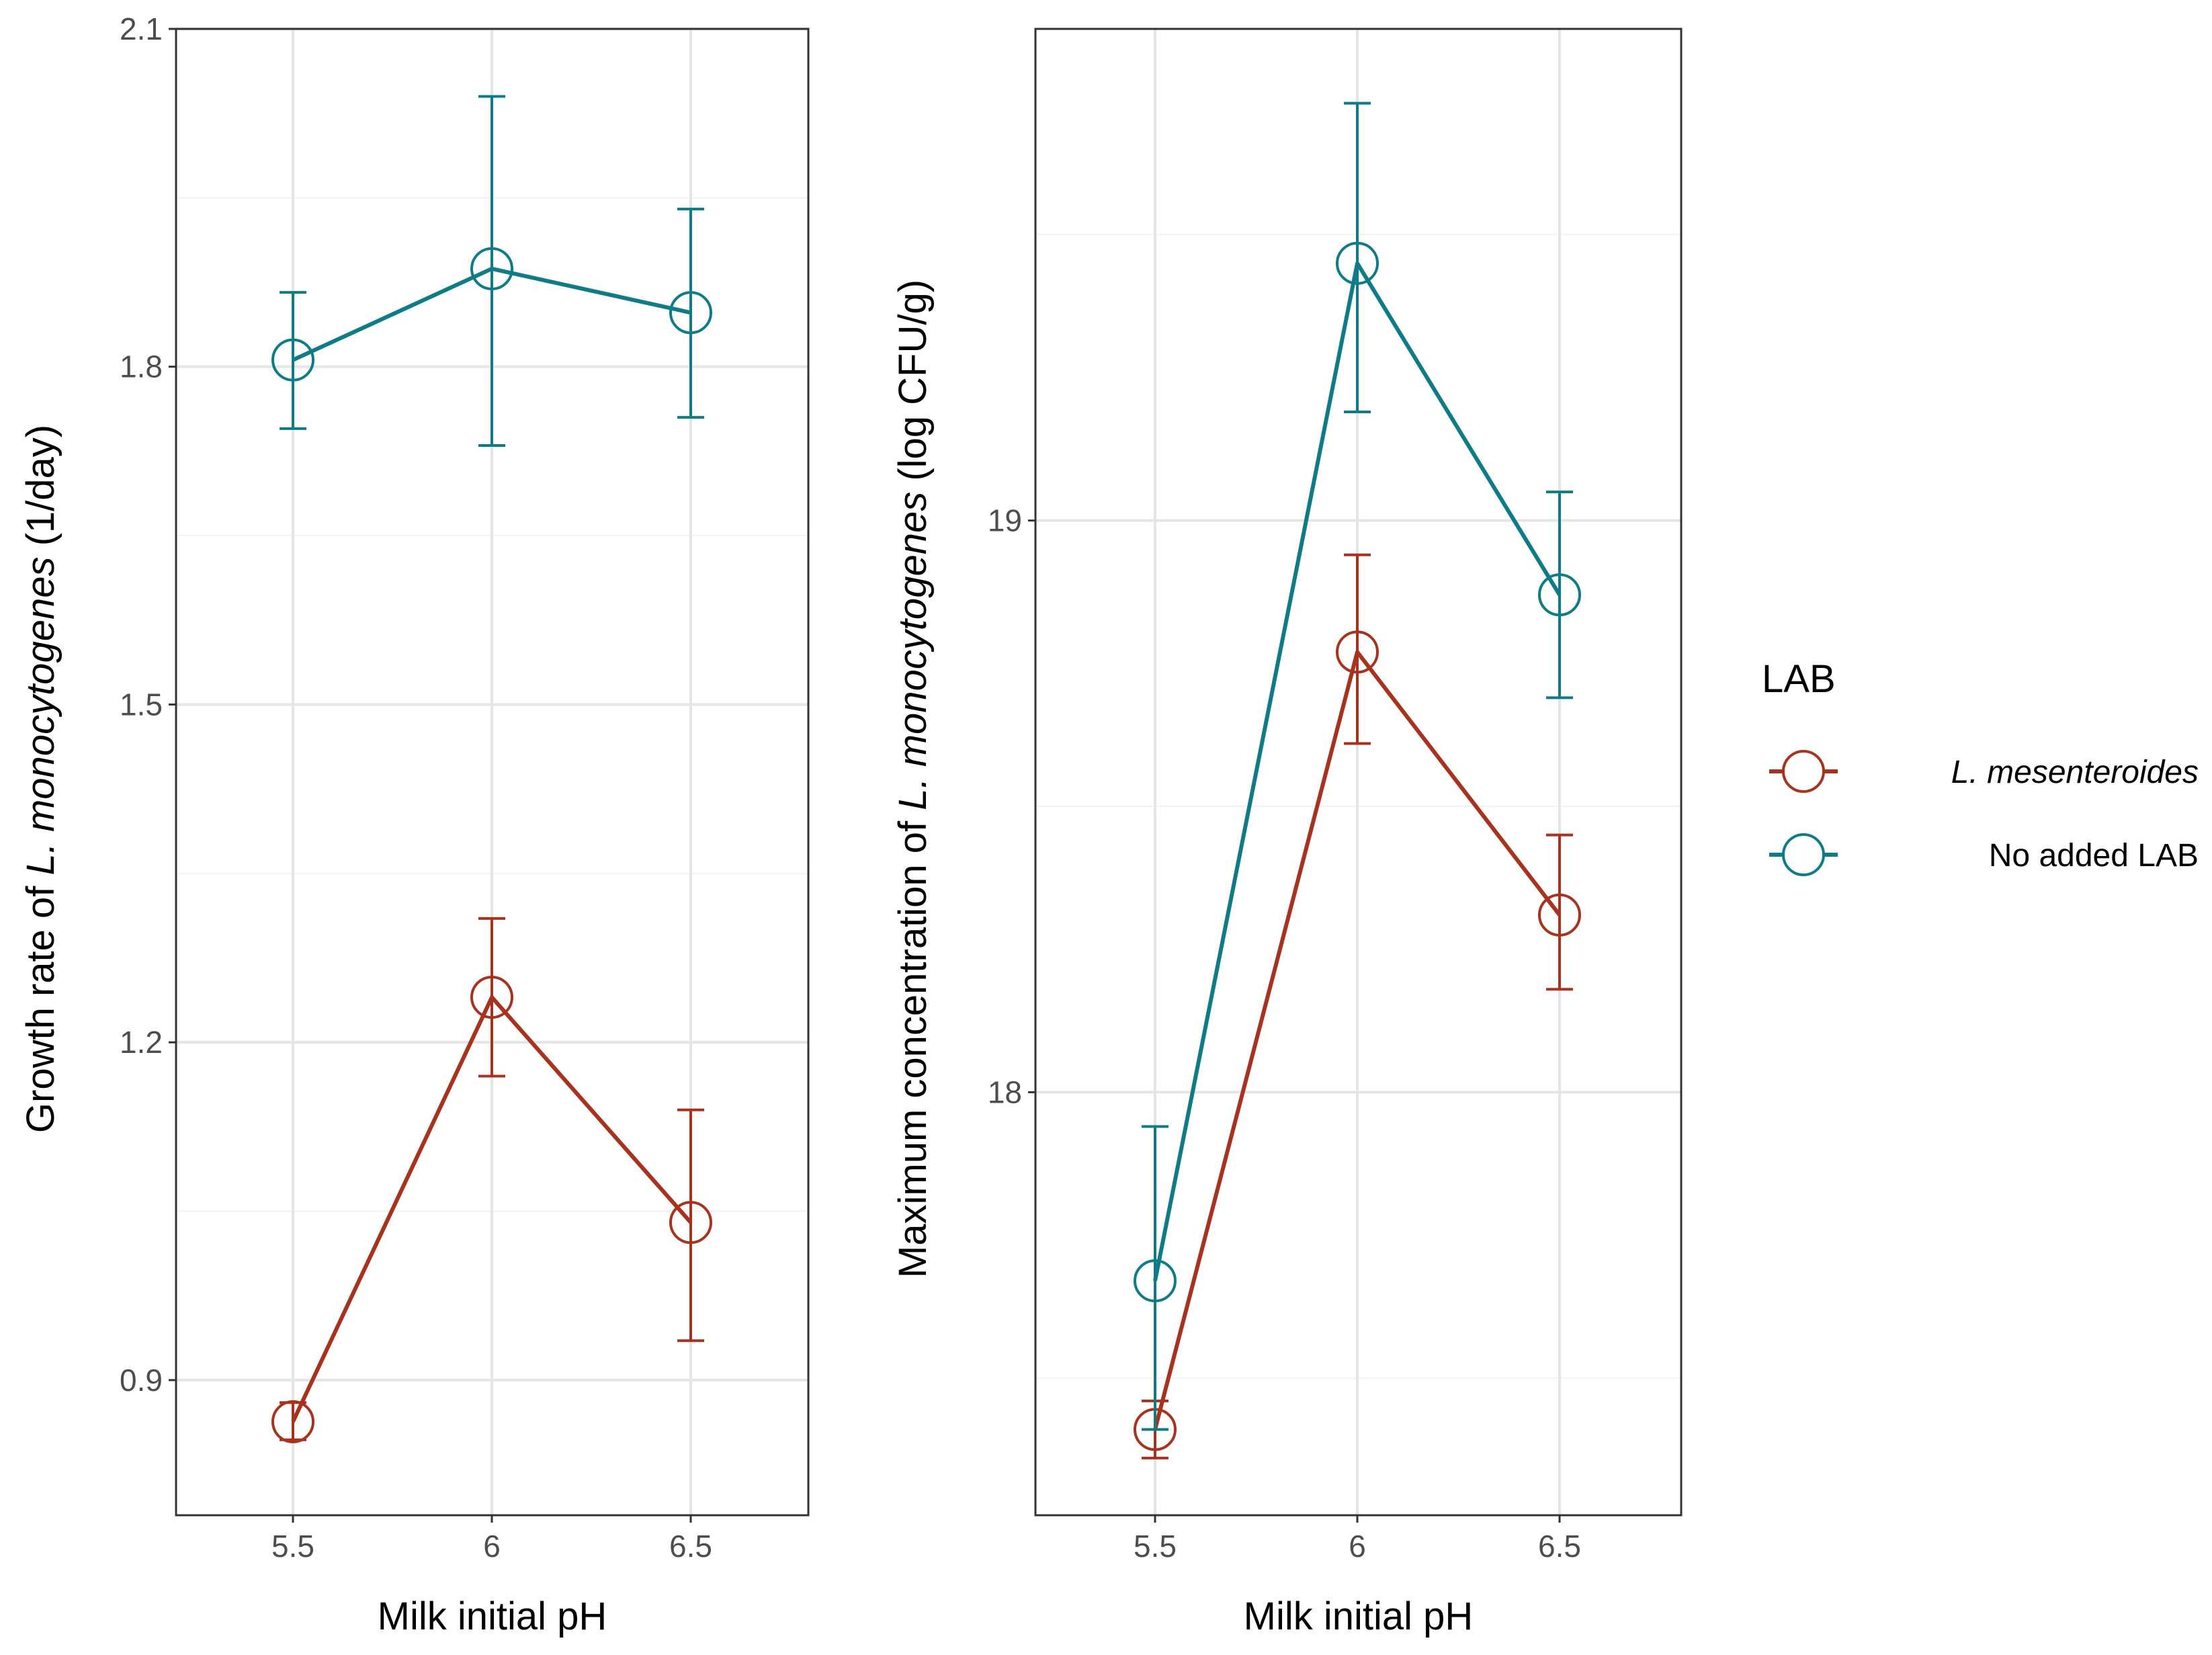 The height and width of the screenshot is (1655, 2212). What do you see at coordinates (141, 1380) in the screenshot?
I see `y-tick-label: 0.9` at bounding box center [141, 1380].